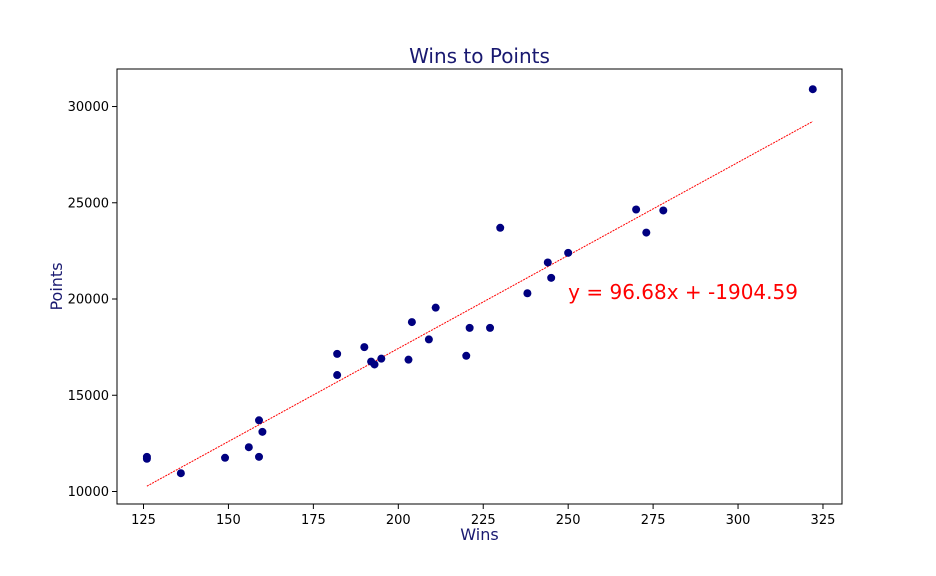 The image size is (936, 576). Describe the element at coordinates (479, 56) in the screenshot. I see `chart-title: Wins to Points` at that location.